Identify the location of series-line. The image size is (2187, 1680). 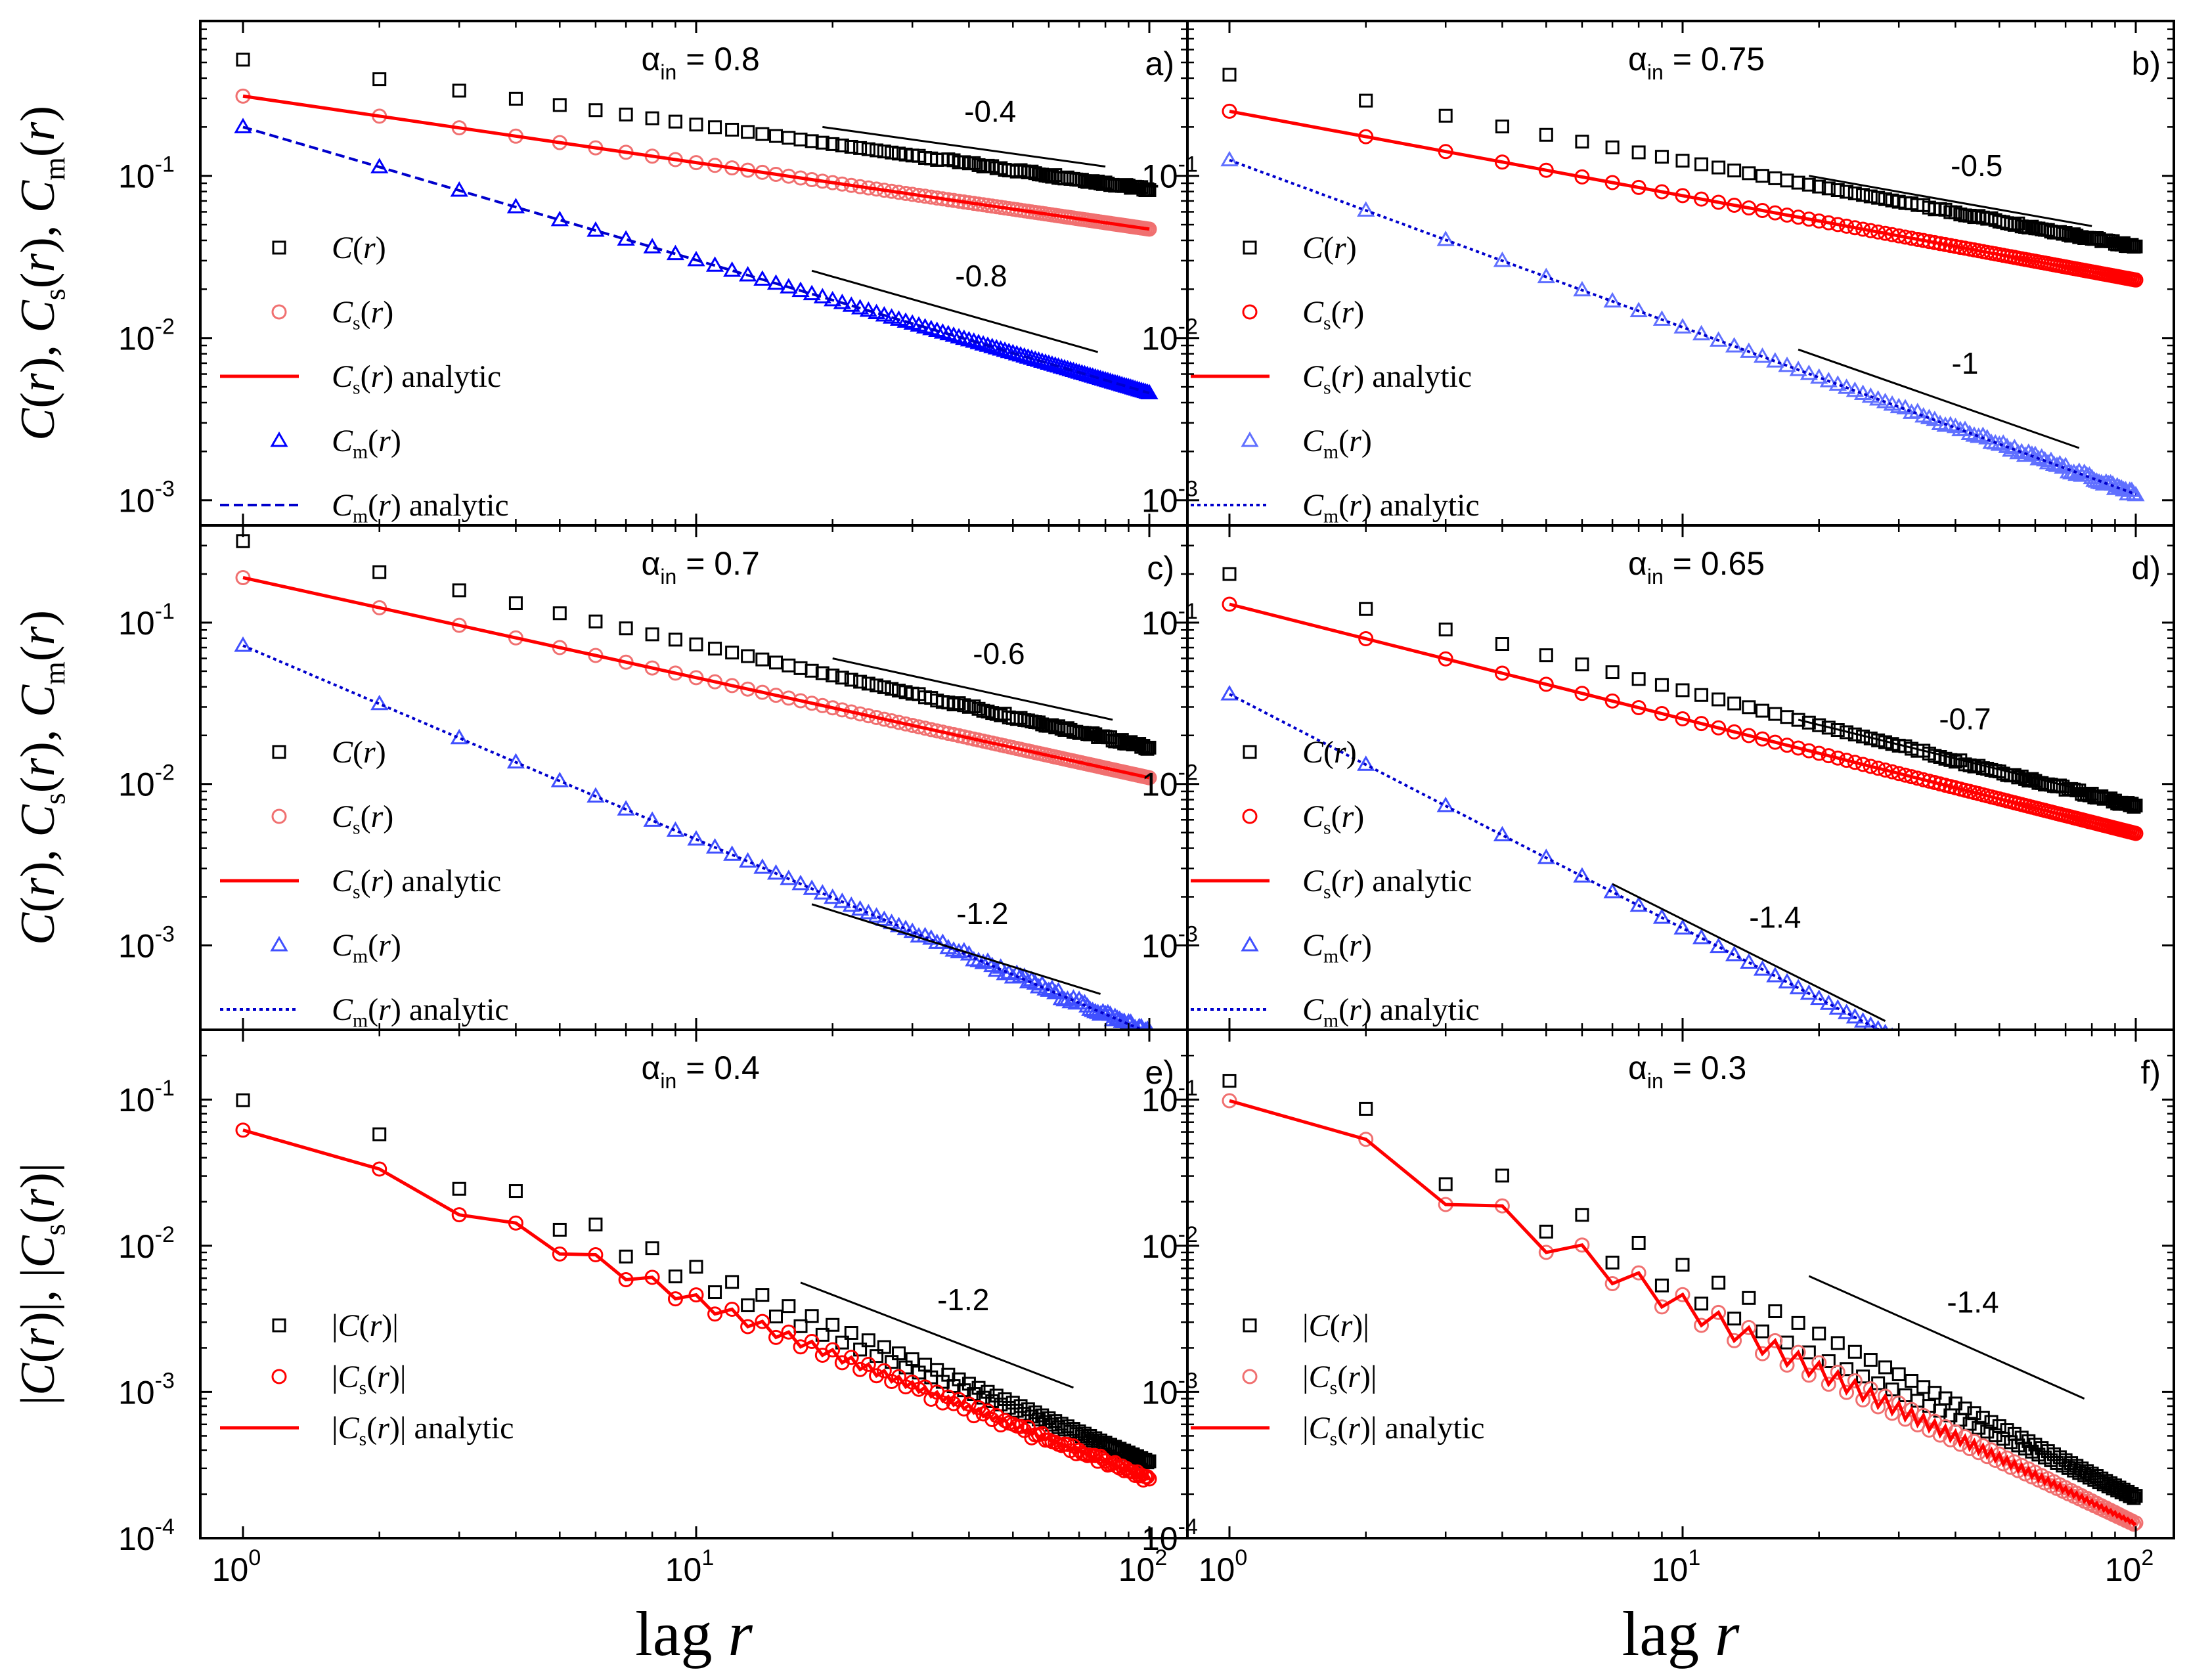
(696, 260).